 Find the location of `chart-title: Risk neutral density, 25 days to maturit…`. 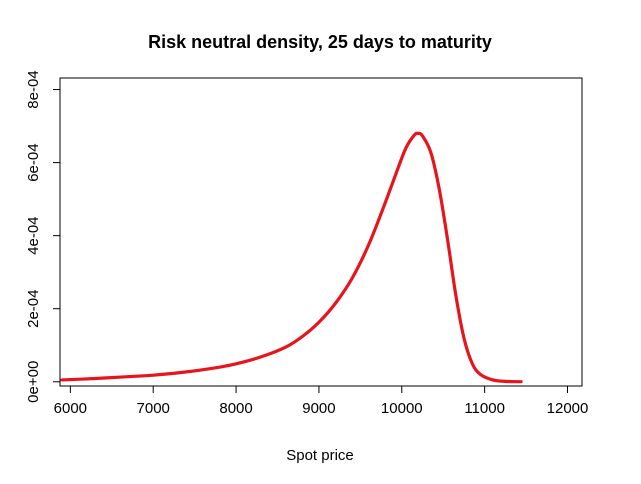

chart-title: Risk neutral density, 25 days to maturit… is located at coordinates (320, 42).